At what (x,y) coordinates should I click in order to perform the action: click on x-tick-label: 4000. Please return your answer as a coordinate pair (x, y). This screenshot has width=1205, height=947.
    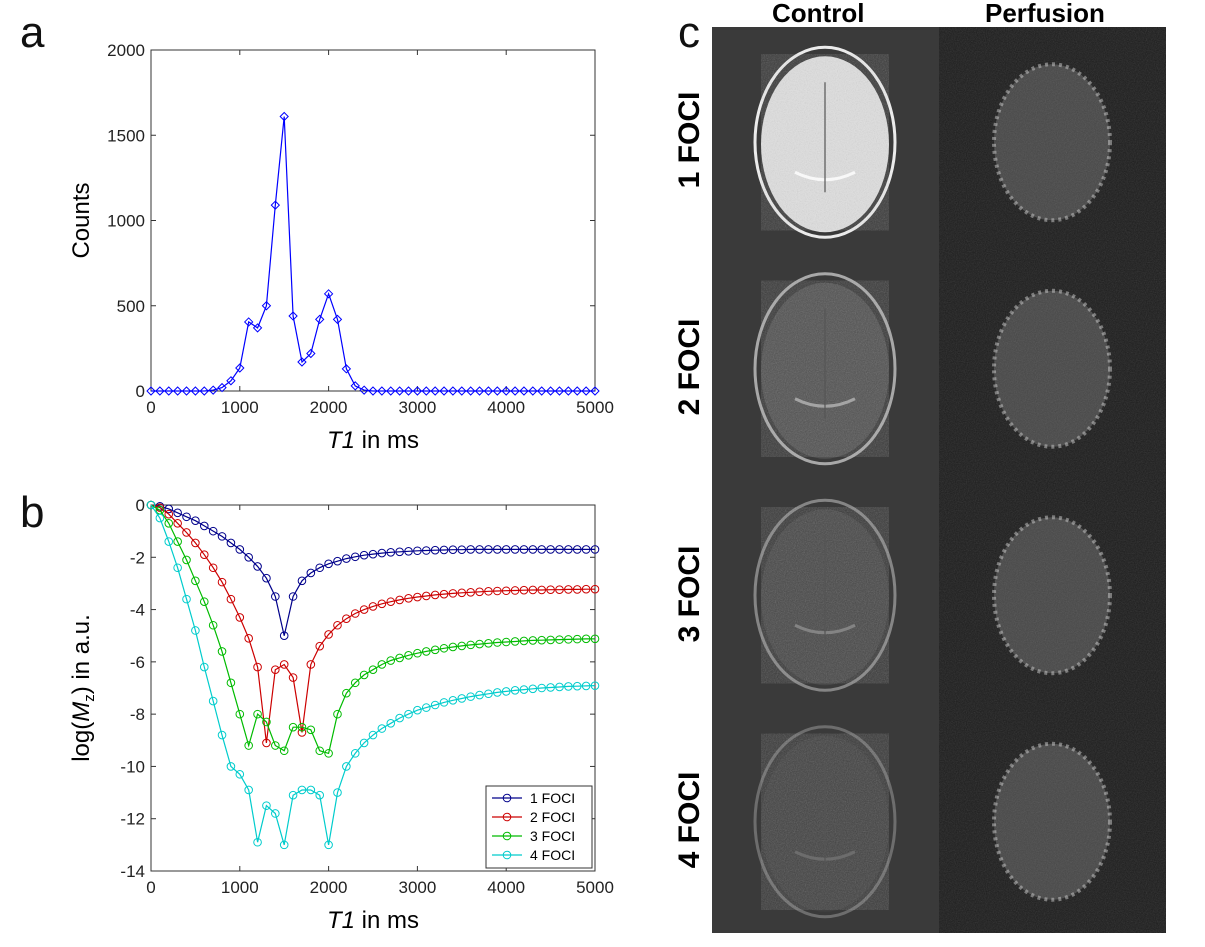
    Looking at the image, I should click on (506, 887).